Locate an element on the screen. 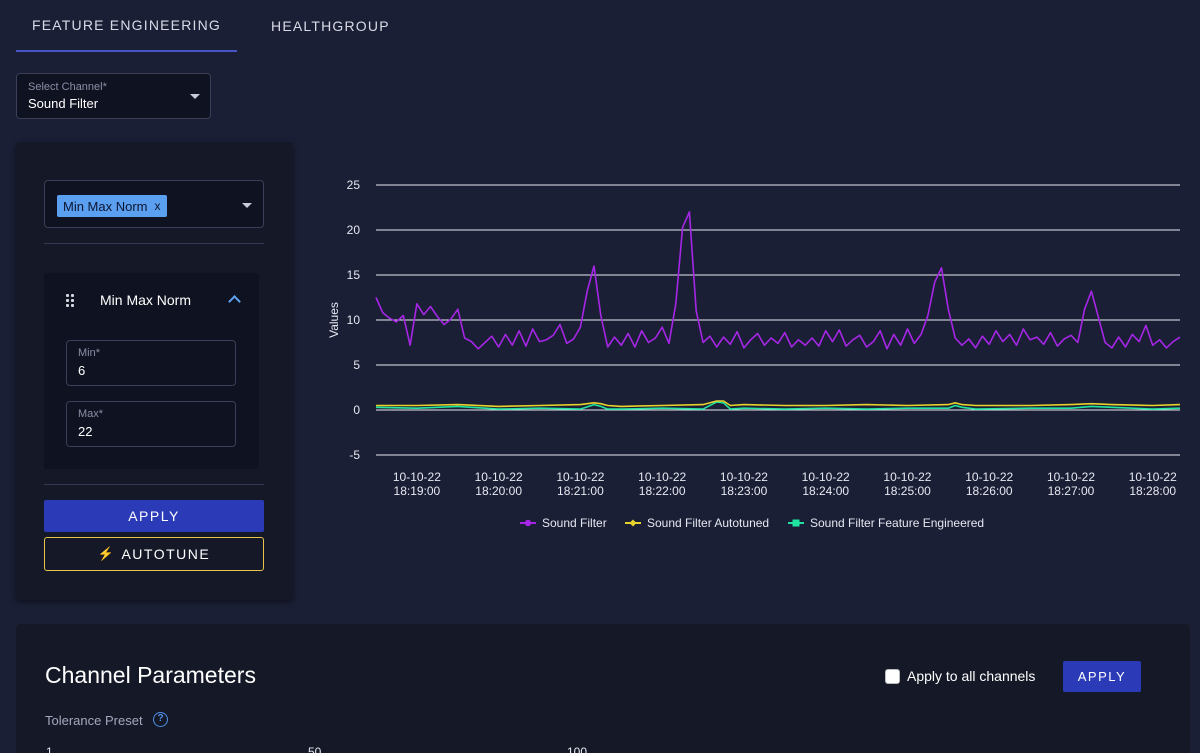 The height and width of the screenshot is (753, 1200). x-tick-label-time: 18:22:00 is located at coordinates (662, 491).